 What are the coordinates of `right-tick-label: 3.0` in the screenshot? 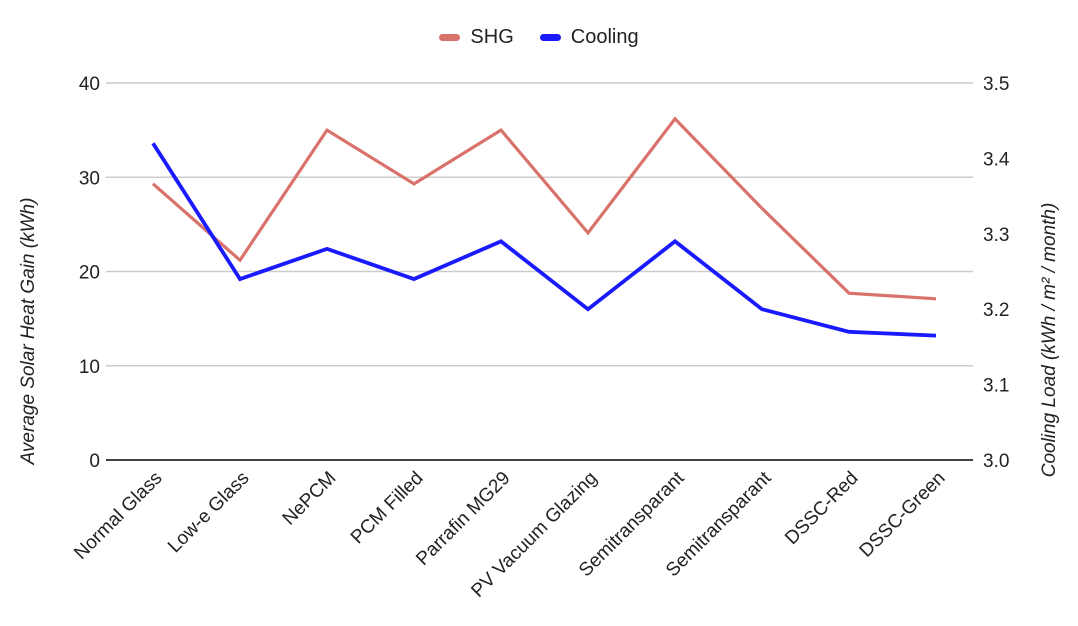 It's located at (996, 461).